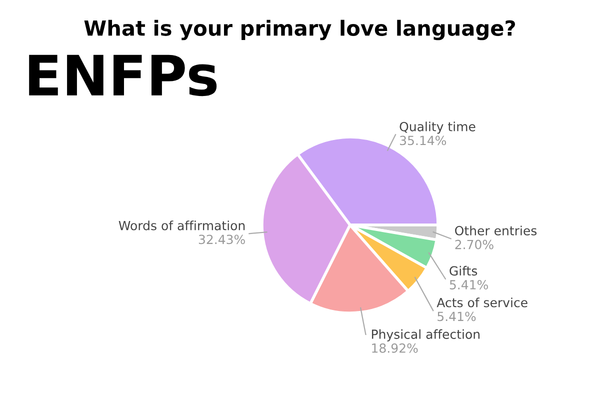  I want to click on slice-label: Other entries, so click(496, 231).